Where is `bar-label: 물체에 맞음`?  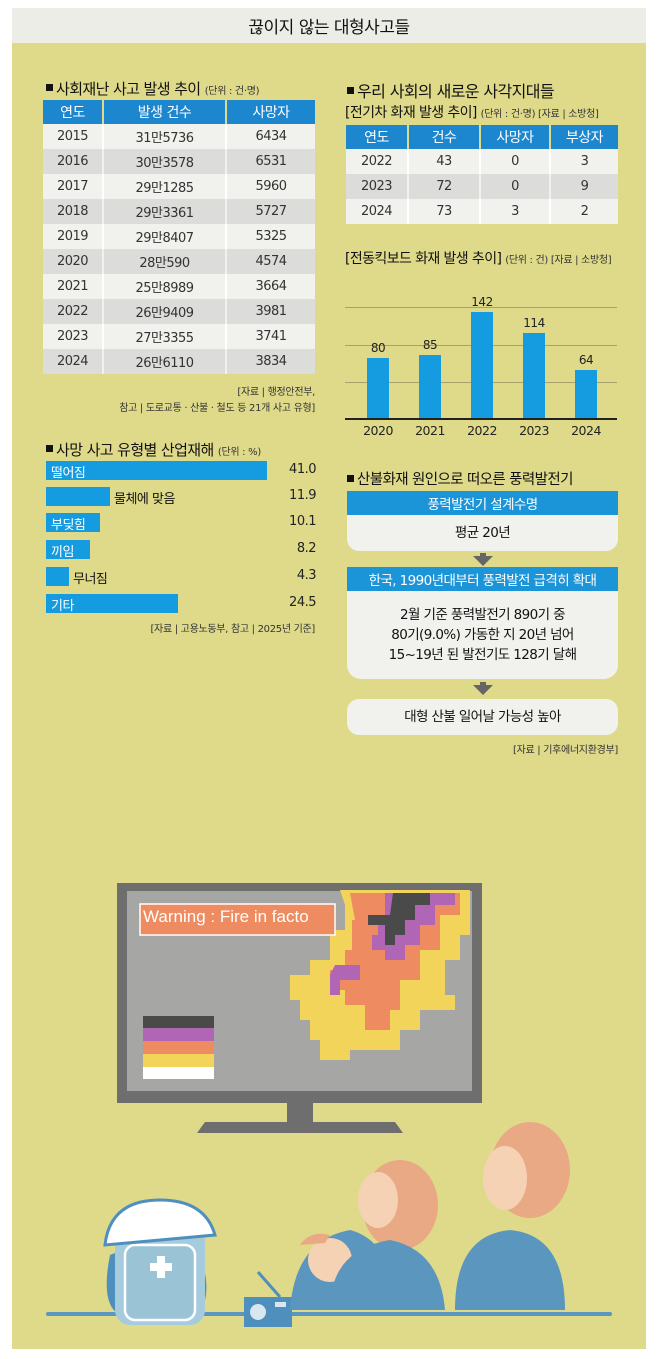 bar-label: 물체에 맞음 is located at coordinates (144, 499).